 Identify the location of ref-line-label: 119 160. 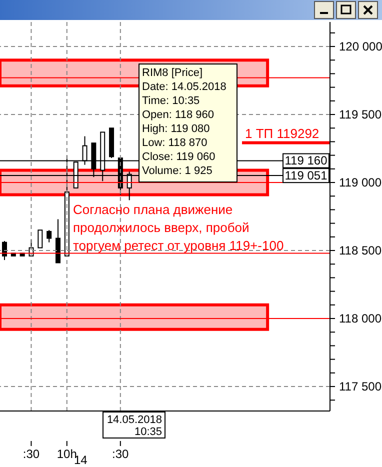
(306, 161).